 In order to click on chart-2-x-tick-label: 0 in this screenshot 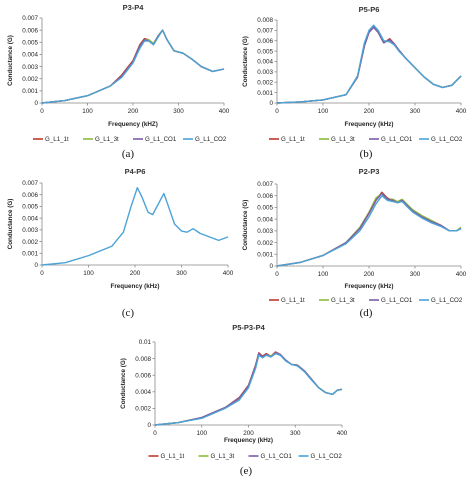, I will do `click(277, 111)`.